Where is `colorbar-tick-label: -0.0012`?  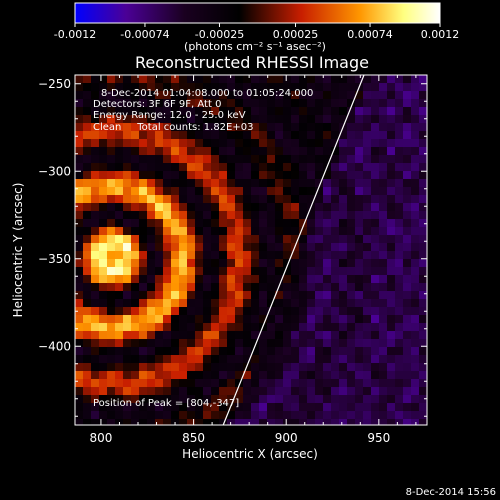
colorbar-tick-label: -0.0012 is located at coordinates (75, 34).